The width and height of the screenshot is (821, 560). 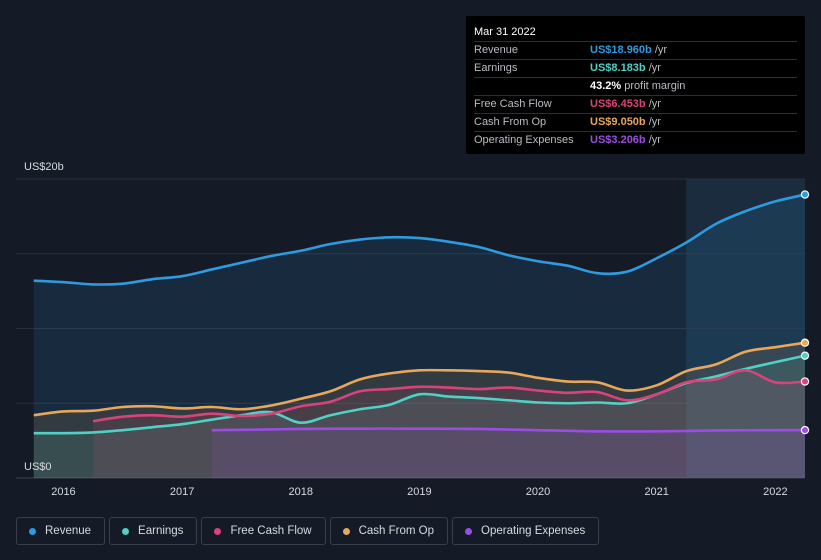 I want to click on tooltip-row-value: US$6.453b /yr, so click(x=625, y=104).